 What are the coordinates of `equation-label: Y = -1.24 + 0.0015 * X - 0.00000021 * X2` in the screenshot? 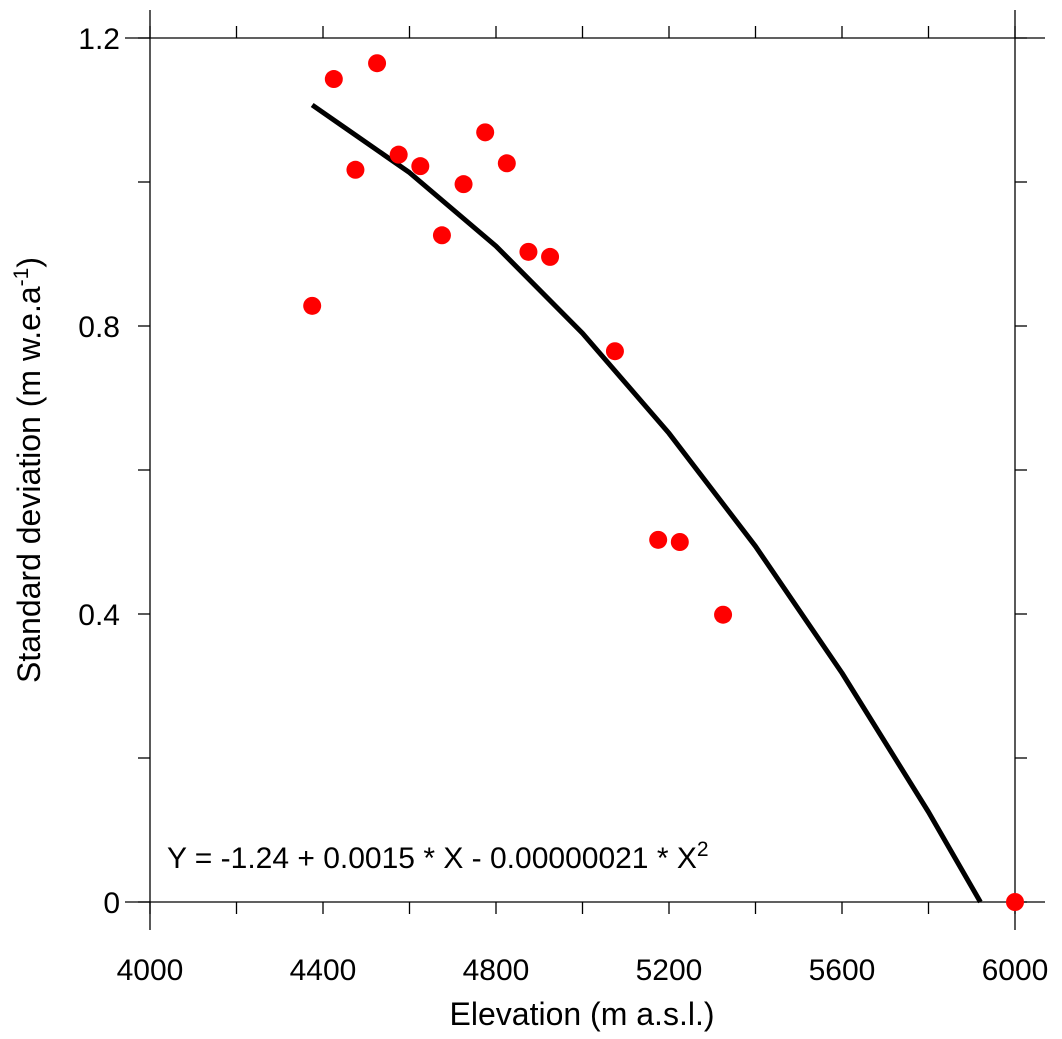 It's located at (438, 856).